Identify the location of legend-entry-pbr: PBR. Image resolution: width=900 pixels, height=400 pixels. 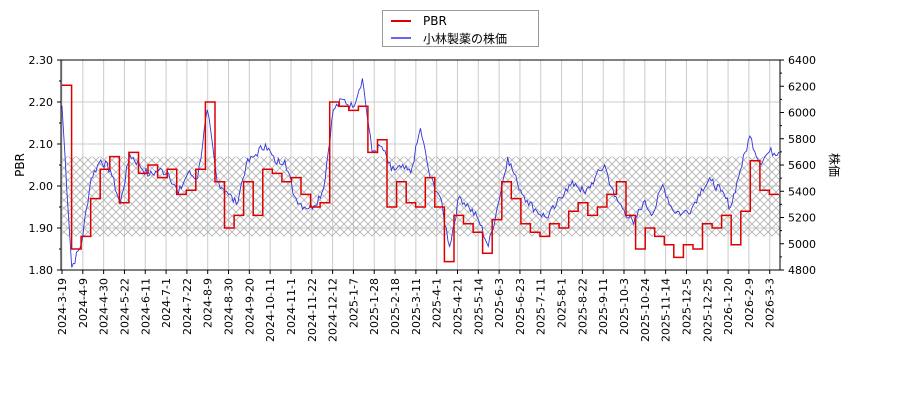
(415, 21).